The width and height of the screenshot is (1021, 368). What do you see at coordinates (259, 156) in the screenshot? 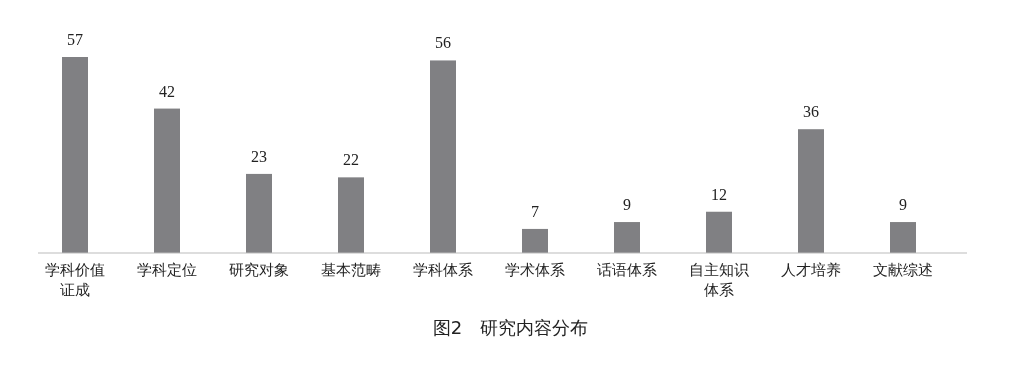
I see `data-label: 23` at bounding box center [259, 156].